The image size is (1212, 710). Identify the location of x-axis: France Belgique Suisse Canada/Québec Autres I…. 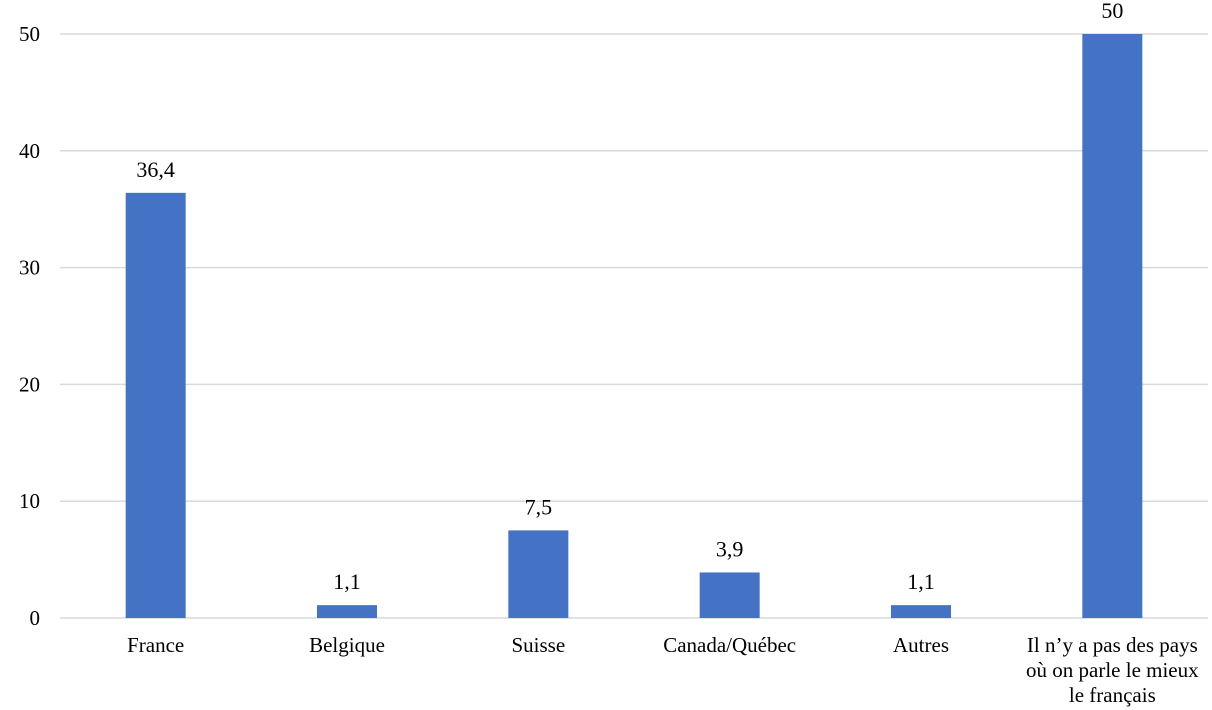
(663, 670).